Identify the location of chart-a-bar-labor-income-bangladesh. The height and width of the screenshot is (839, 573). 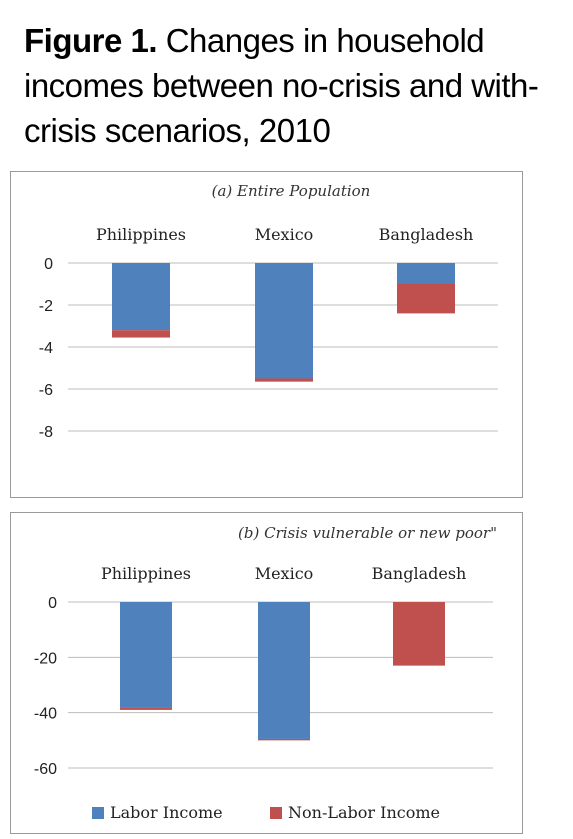
(426, 273).